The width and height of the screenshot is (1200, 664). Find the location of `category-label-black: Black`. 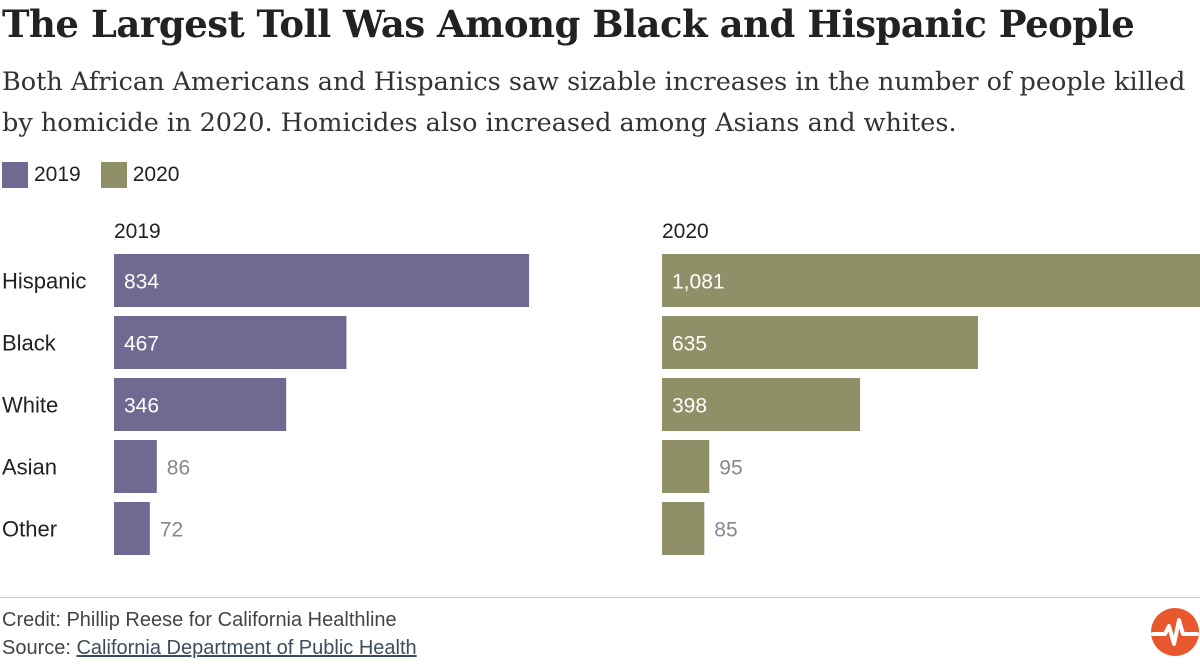

category-label-black: Black is located at coordinates (29, 343).